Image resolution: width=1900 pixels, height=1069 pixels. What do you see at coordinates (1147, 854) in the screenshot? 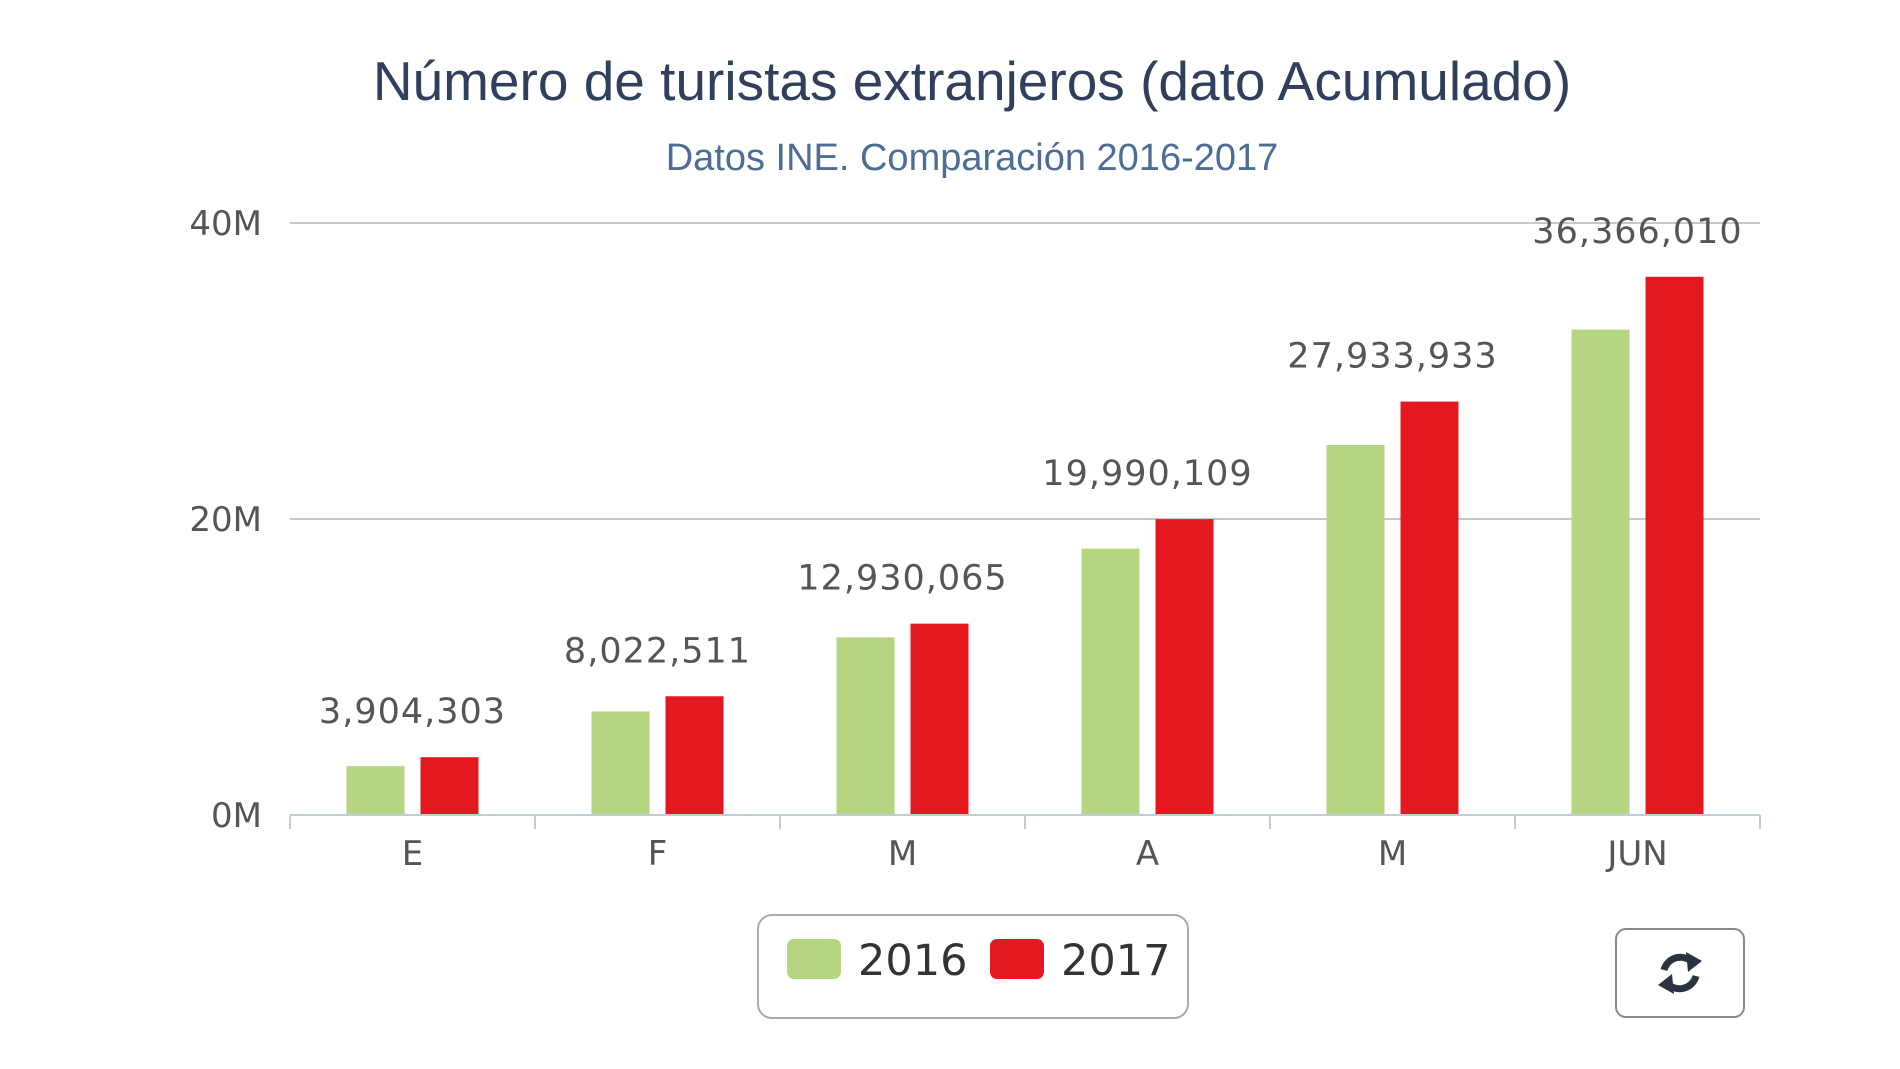
I see `x-tick-label: A` at bounding box center [1147, 854].